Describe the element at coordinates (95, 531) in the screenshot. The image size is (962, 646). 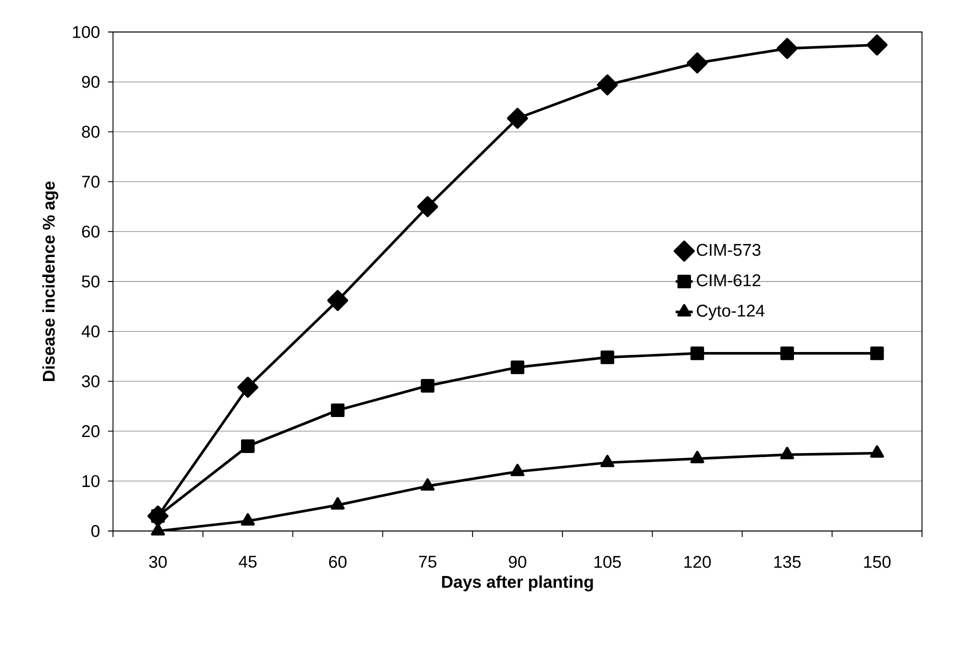
I see `y-tick-label: 0` at that location.